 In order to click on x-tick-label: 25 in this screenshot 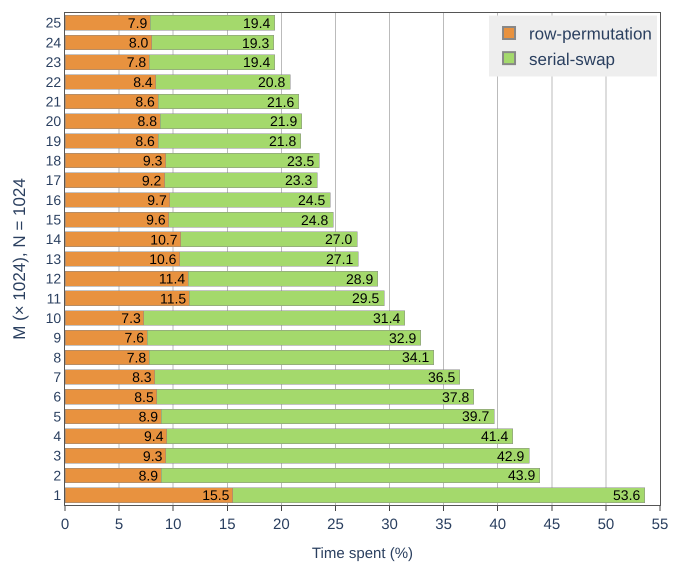, I will do `click(335, 524)`.